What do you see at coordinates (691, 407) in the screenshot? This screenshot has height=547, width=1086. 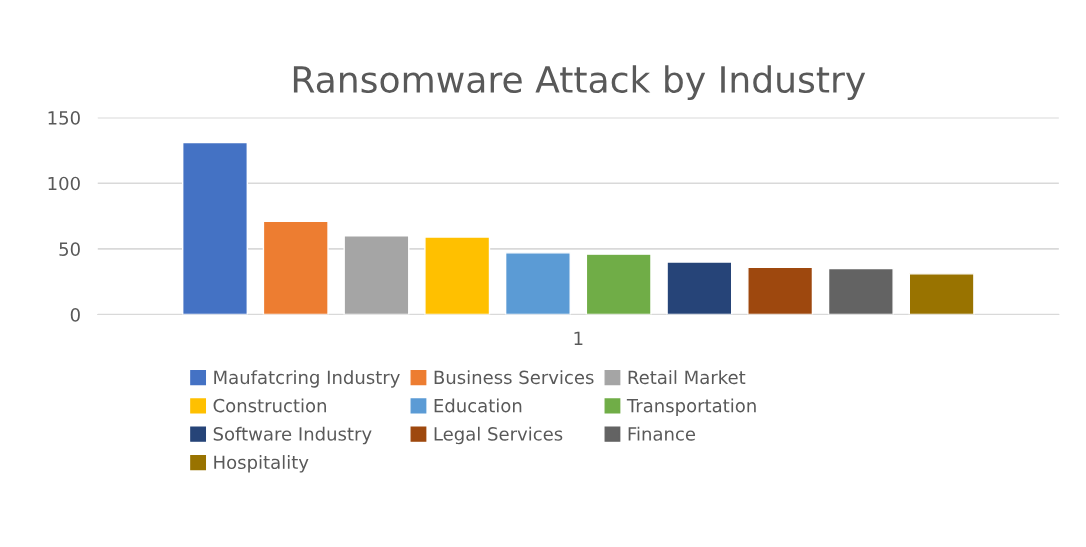 I see `legend-label: Transportation` at bounding box center [691, 407].